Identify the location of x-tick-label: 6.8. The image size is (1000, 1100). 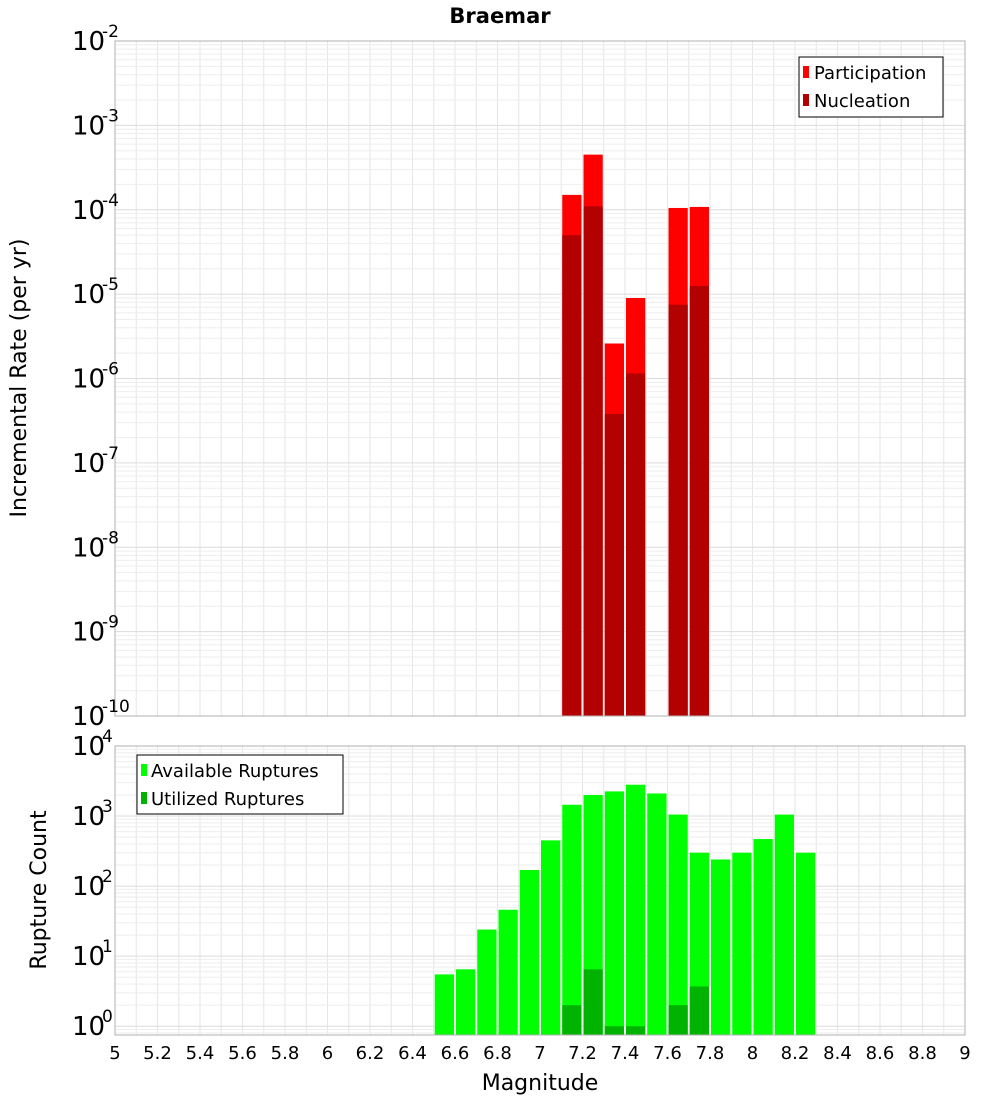
(497, 1053).